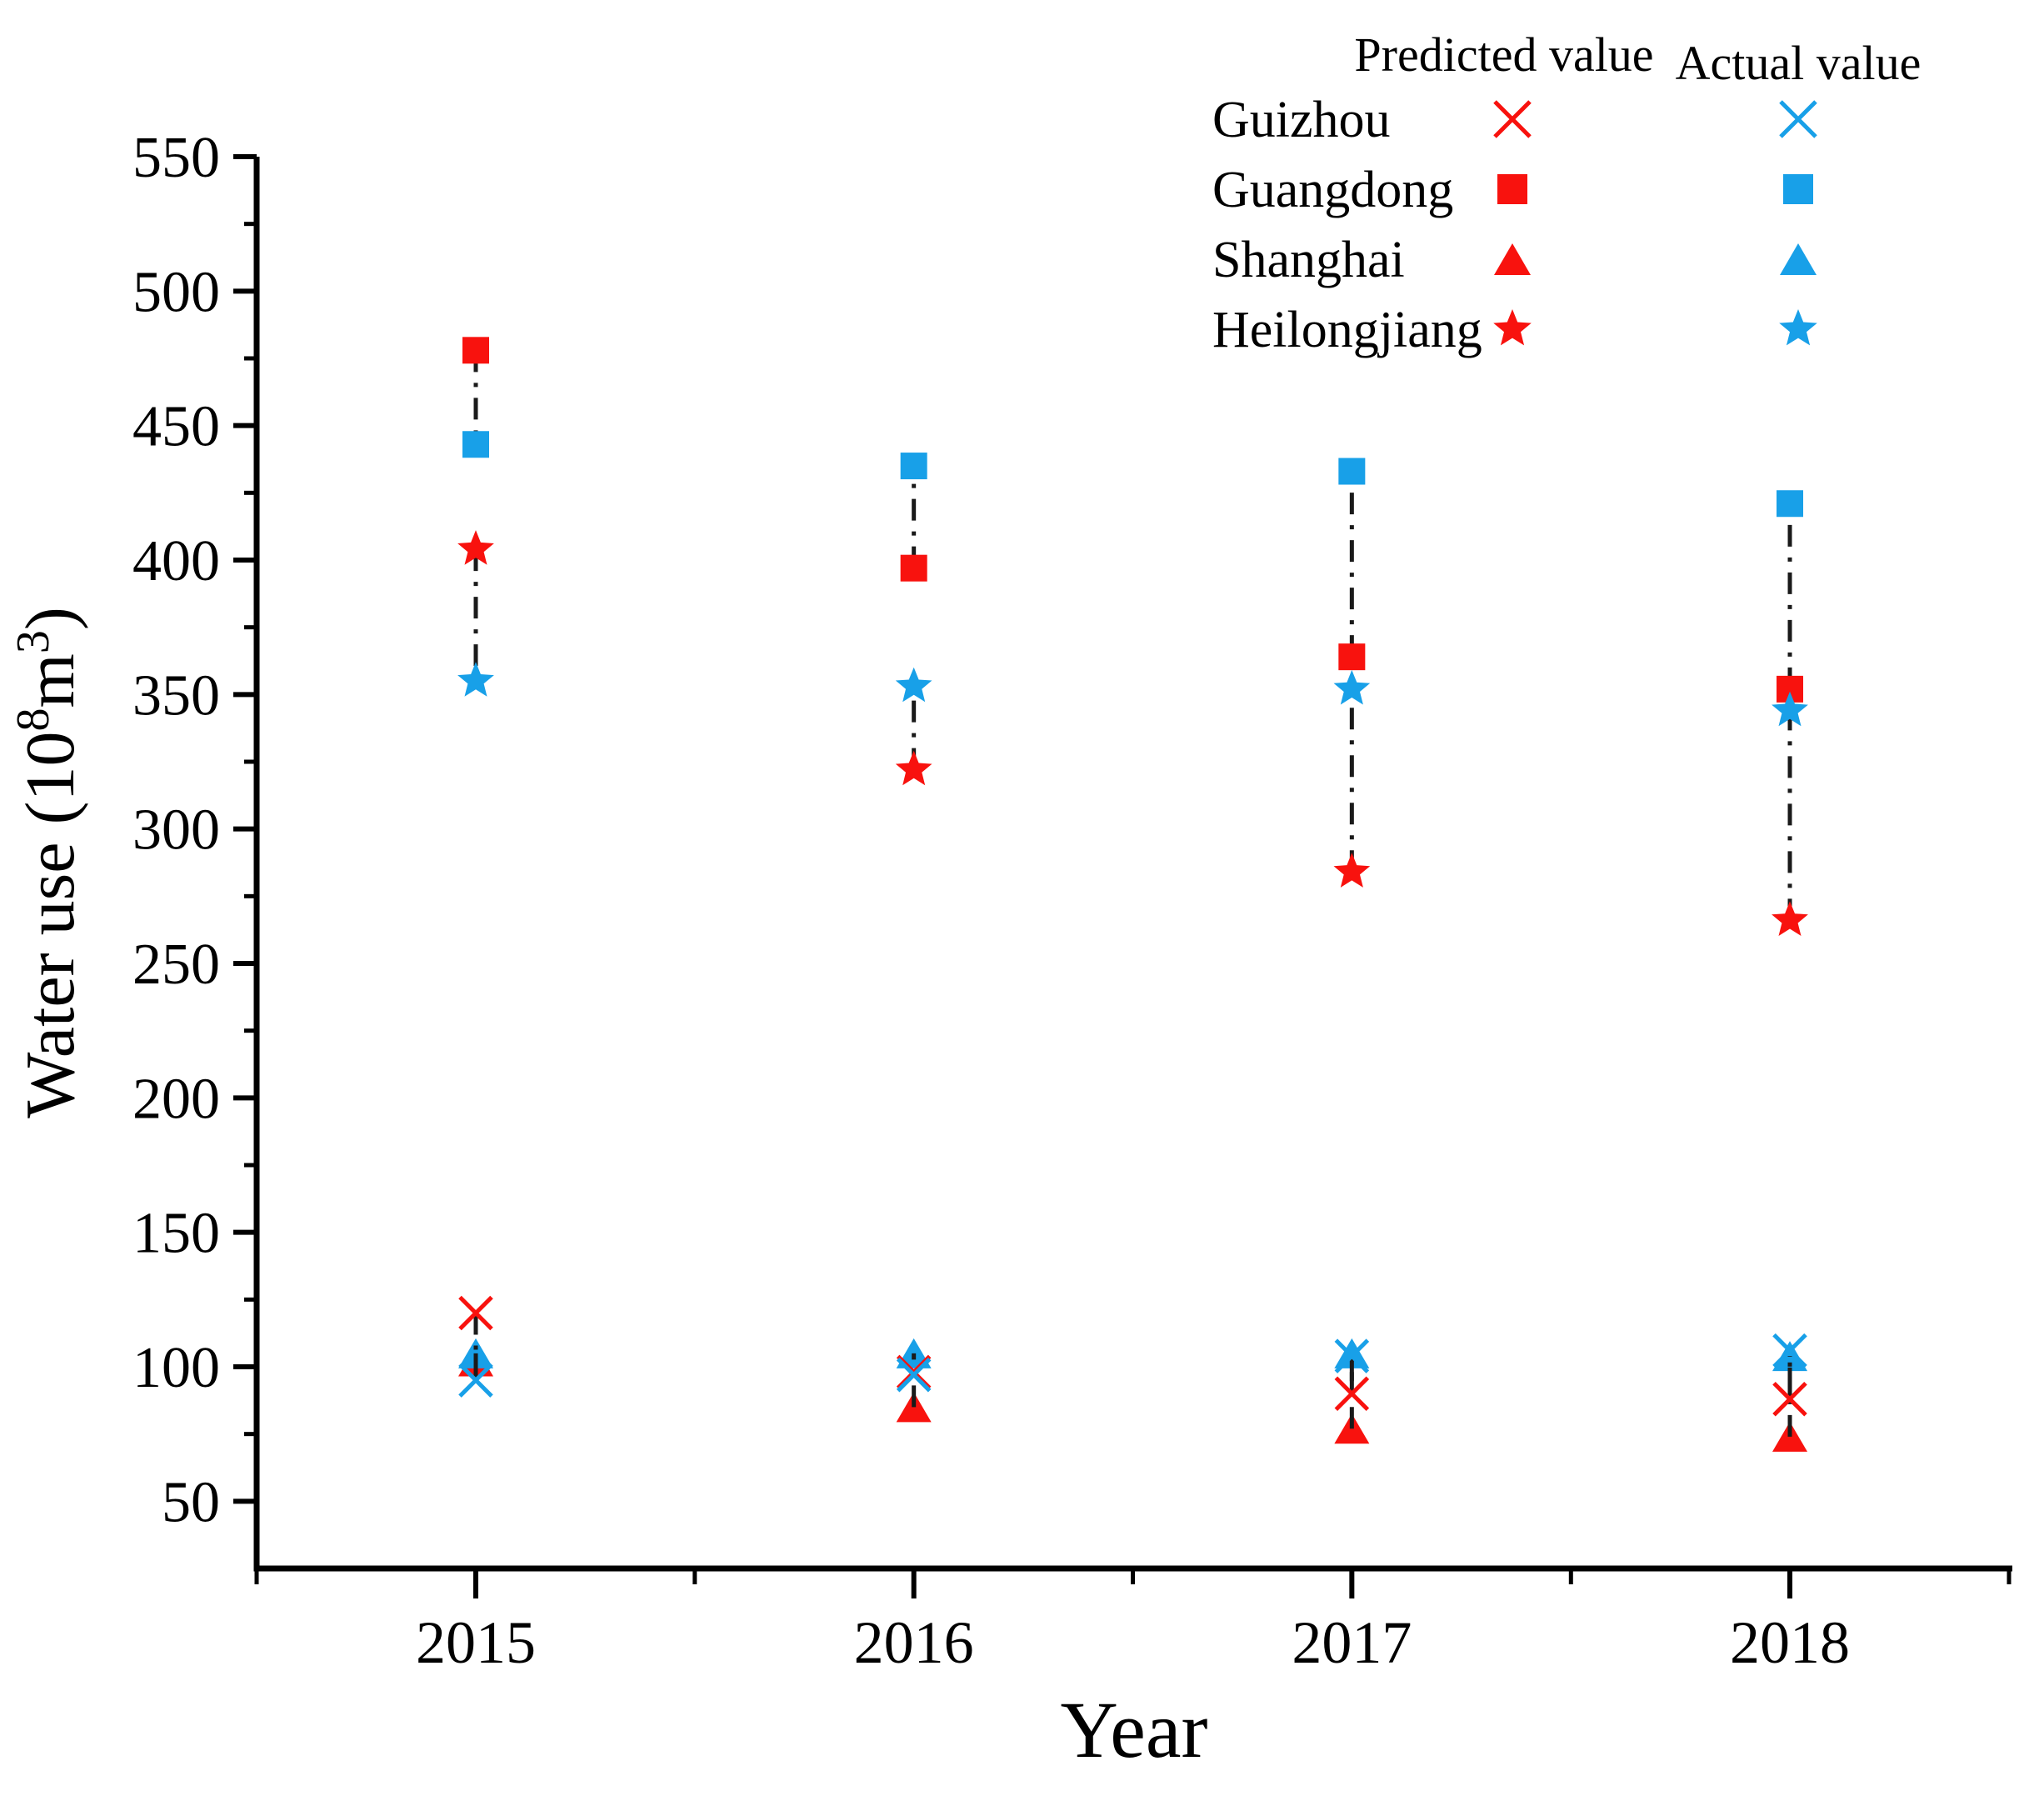  I want to click on legend-marker-shanghai-actual, so click(1798, 259).